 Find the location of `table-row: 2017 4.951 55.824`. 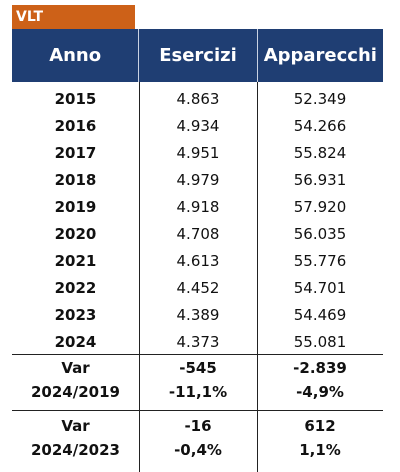

table-row: 2017 4.951 55.824 is located at coordinates (197, 152).